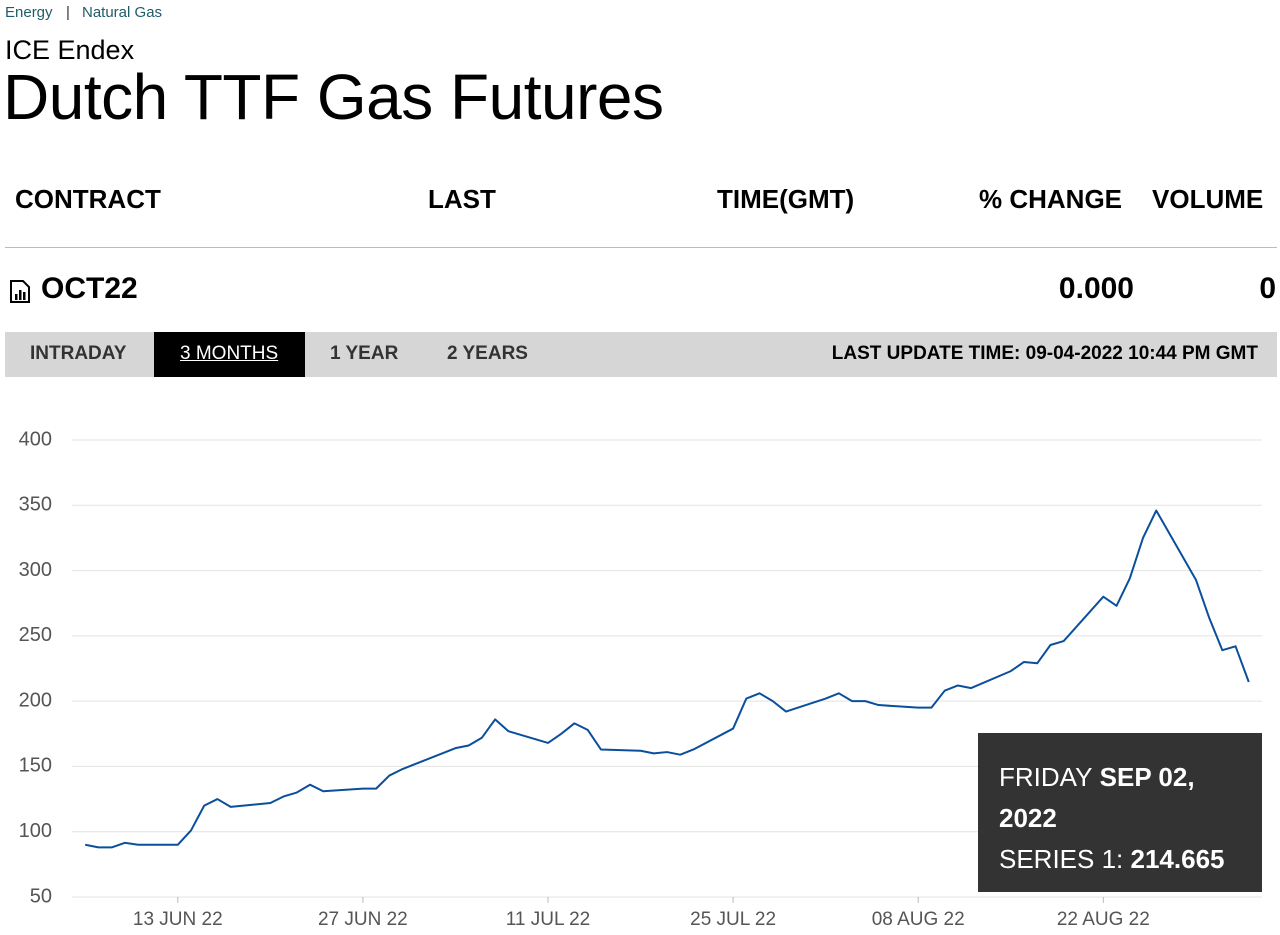 This screenshot has width=1280, height=935. Describe the element at coordinates (1267, 288) in the screenshot. I see `volume: 0` at that location.